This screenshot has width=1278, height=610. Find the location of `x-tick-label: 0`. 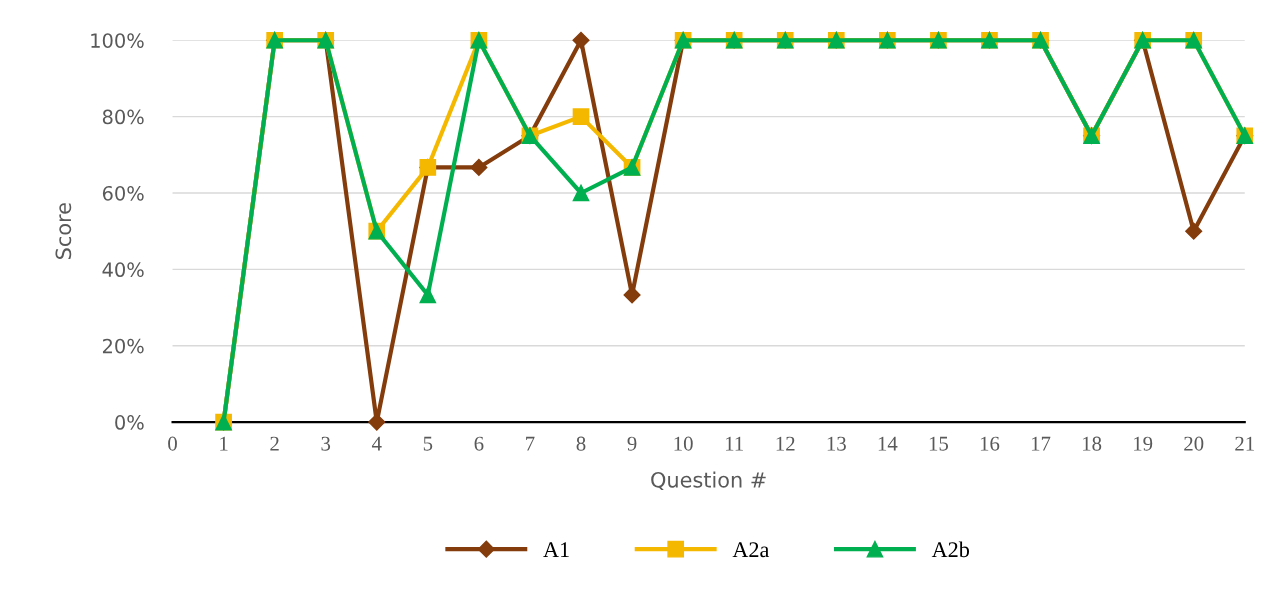

x-tick-label: 0 is located at coordinates (172, 443).